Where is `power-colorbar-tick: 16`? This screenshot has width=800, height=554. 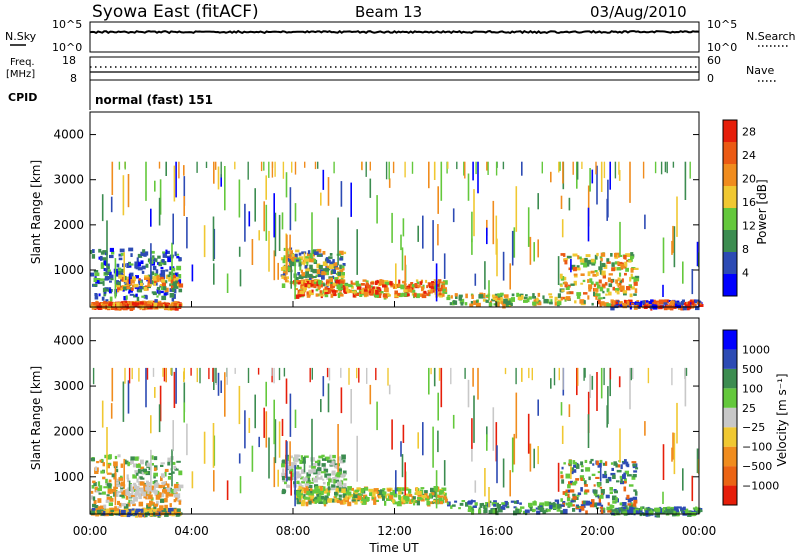
power-colorbar-tick: 16 is located at coordinates (749, 202).